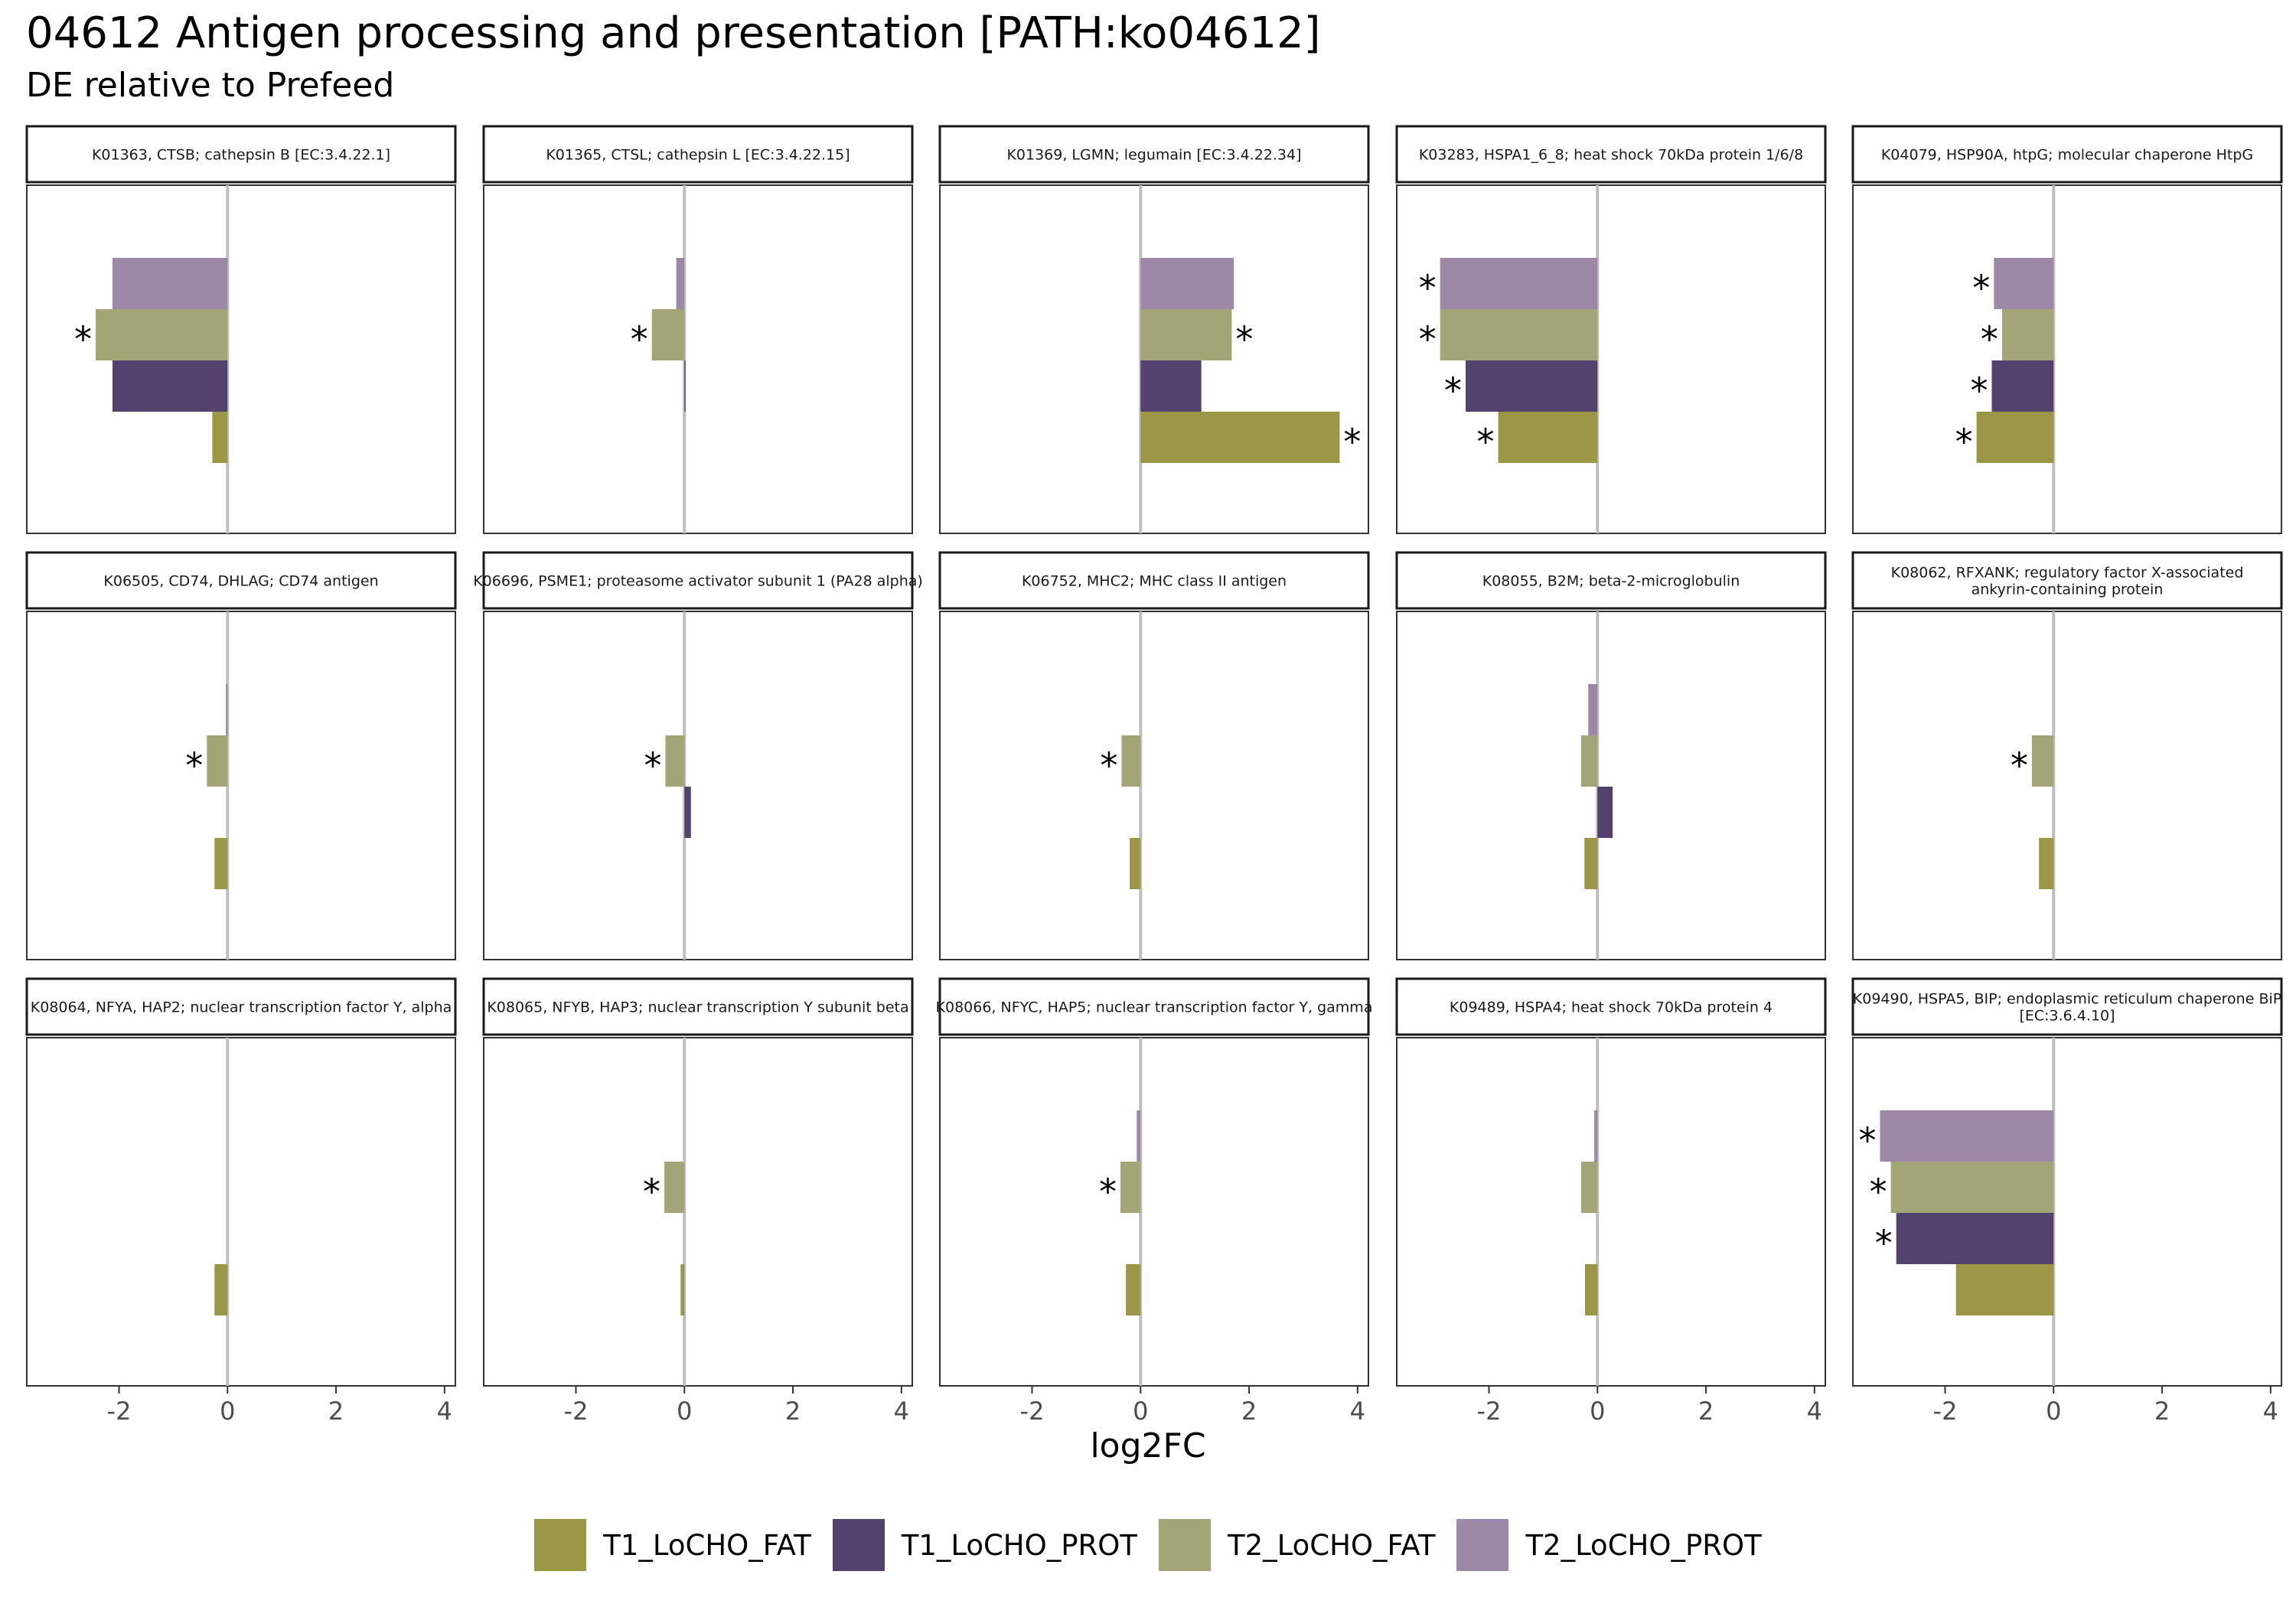  Describe the element at coordinates (210, 85) in the screenshot. I see `chart-subtitle: DE relative to Prefeed` at that location.